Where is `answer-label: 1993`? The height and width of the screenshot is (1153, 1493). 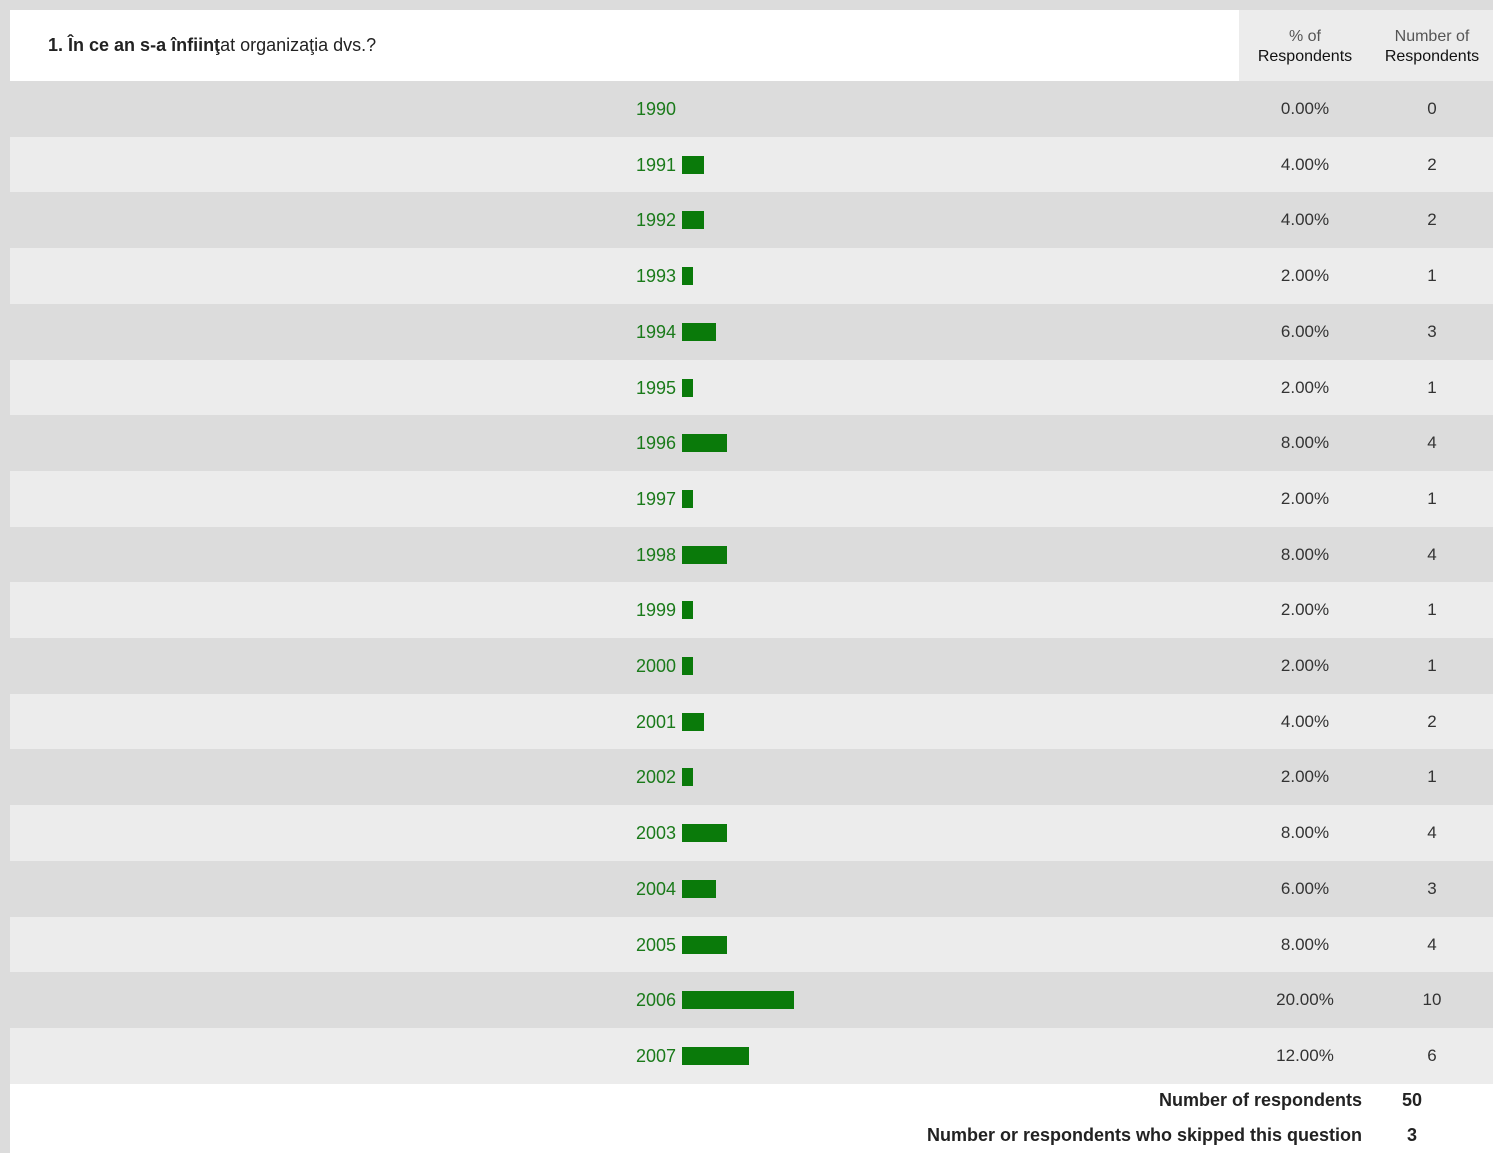 answer-label: 1993 is located at coordinates (655, 276).